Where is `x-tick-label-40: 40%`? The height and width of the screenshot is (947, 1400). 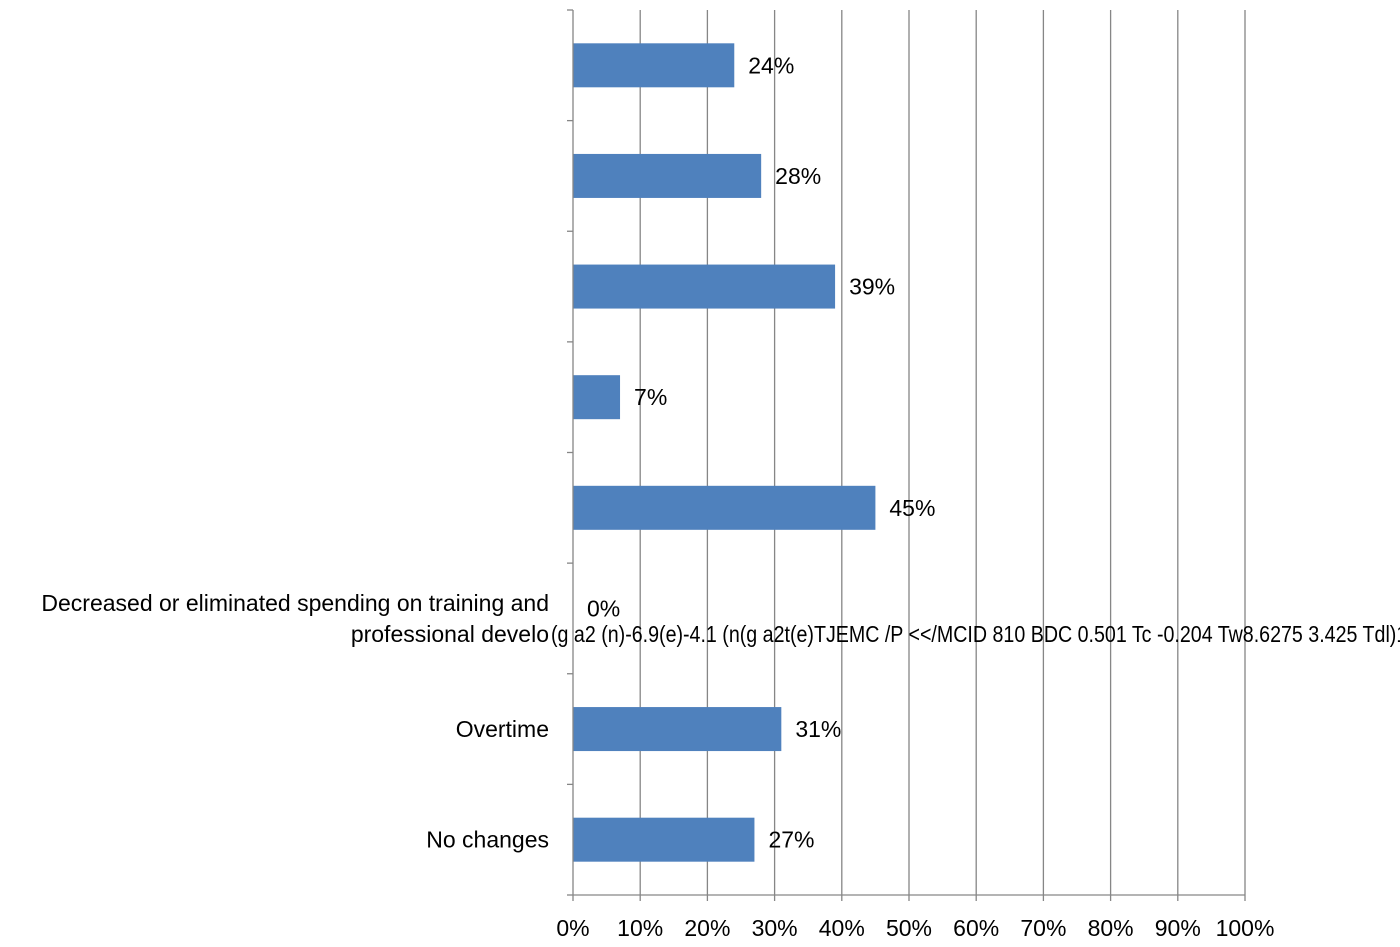 x-tick-label-40: 40% is located at coordinates (842, 928).